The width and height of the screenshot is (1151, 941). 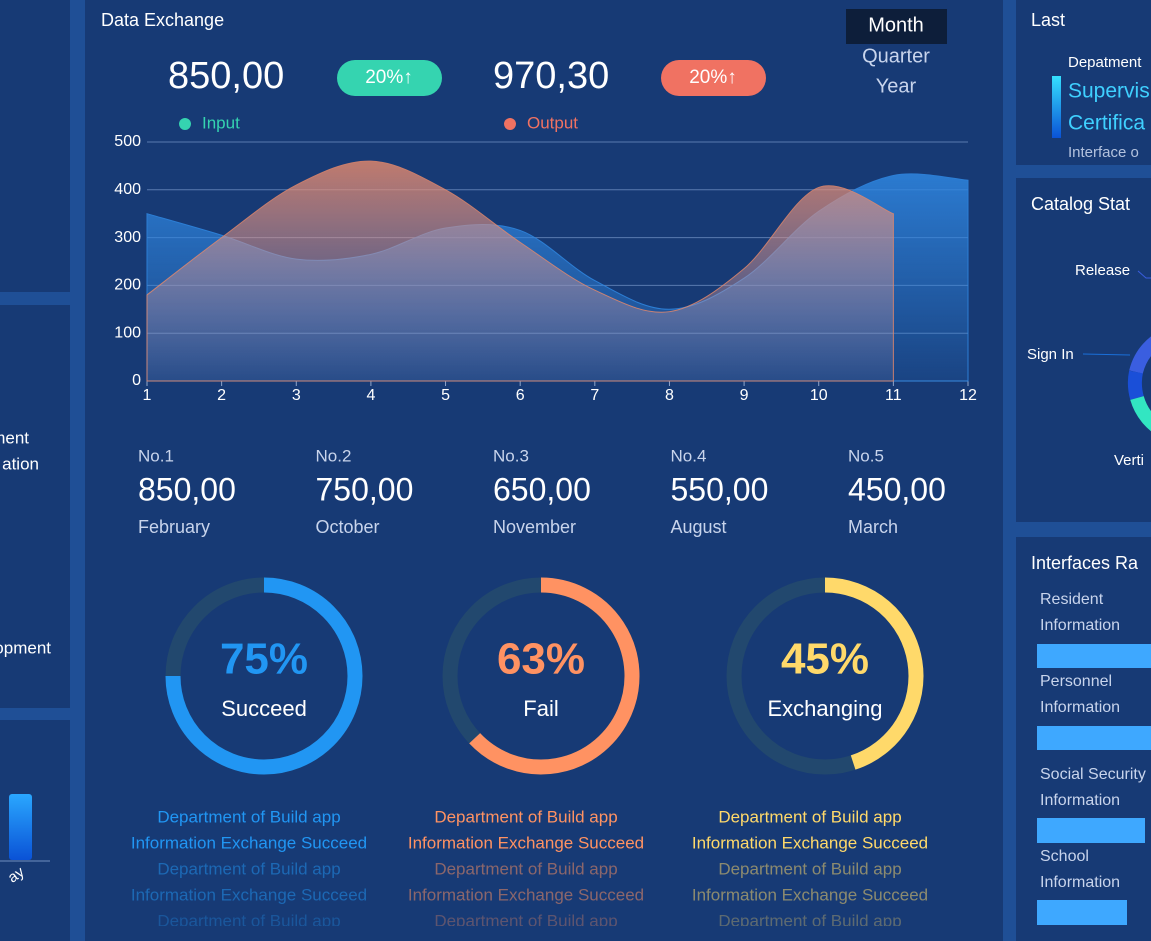 I want to click on rank: No.4, so click(x=689, y=455).